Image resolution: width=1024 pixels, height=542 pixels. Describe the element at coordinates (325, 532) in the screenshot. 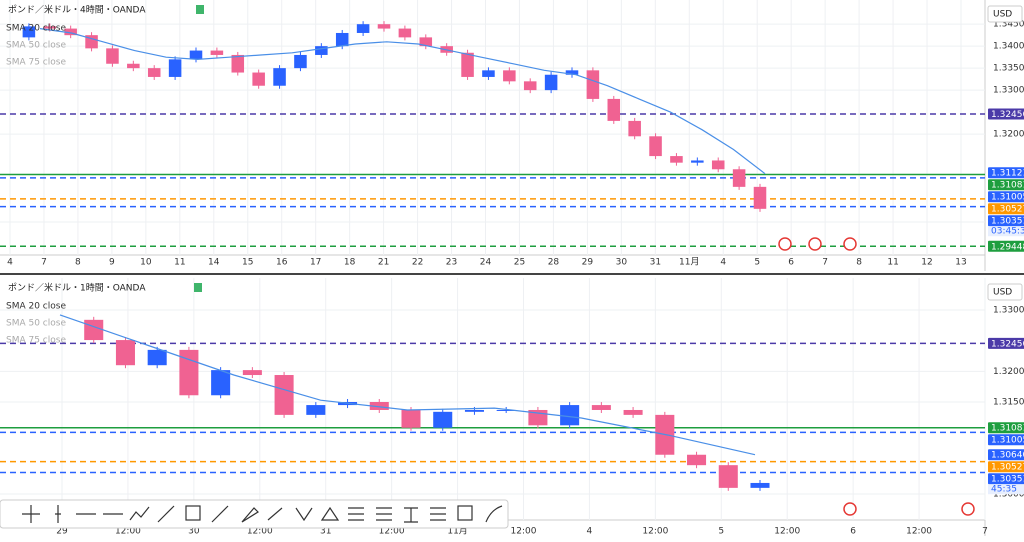

I see `time-label: 31` at that location.